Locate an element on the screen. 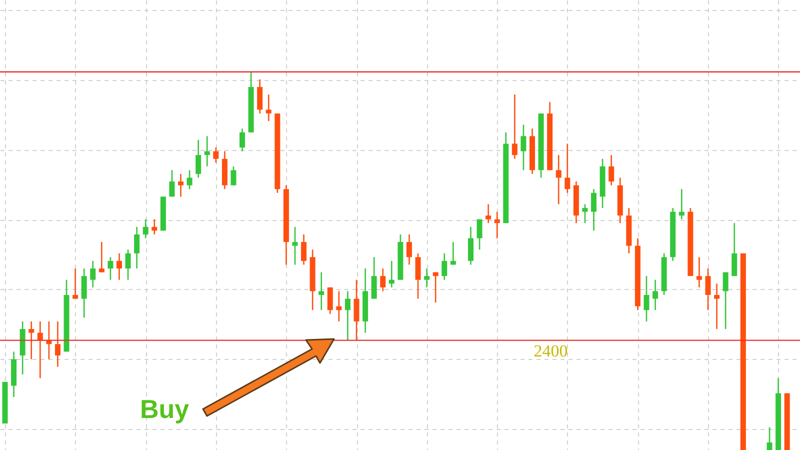  annotation: Buy is located at coordinates (165, 409).